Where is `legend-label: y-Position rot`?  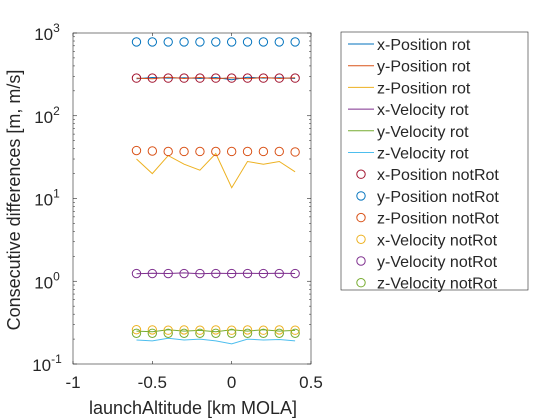
legend-label: y-Position rot is located at coordinates (424, 67).